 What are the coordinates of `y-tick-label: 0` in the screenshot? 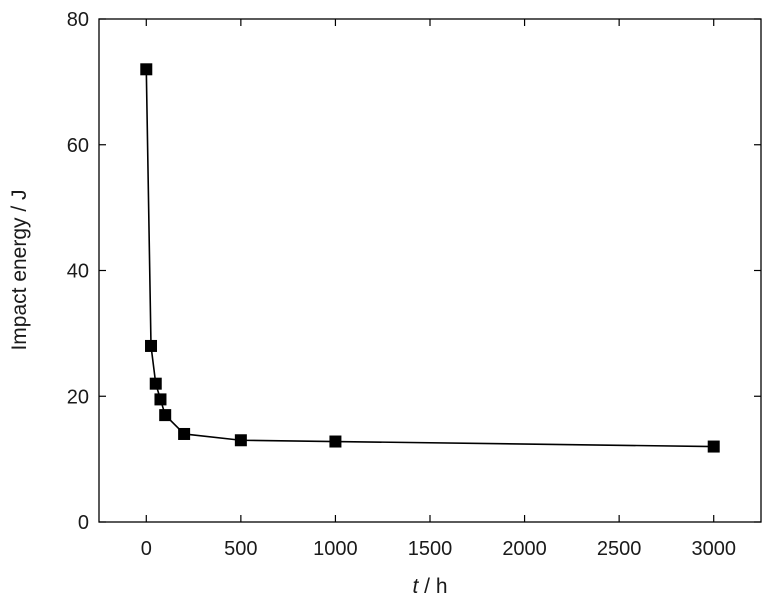 It's located at (83, 523).